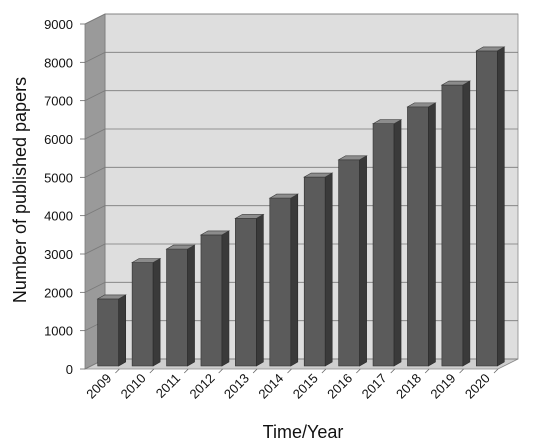  I want to click on y-tick-label: 9000, so click(58, 24).